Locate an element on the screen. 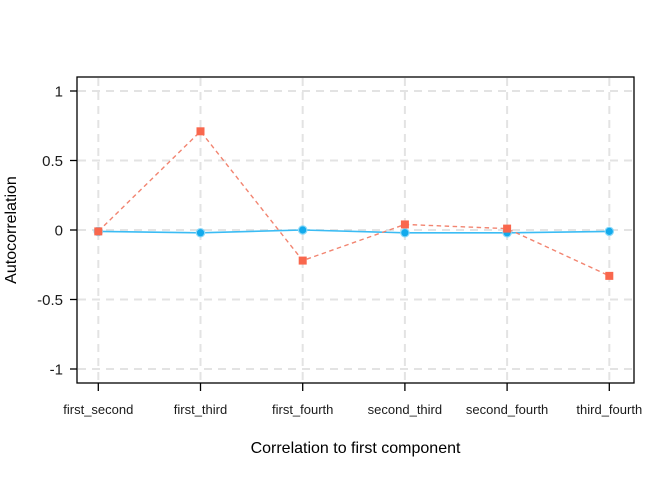  y-tick-label: -1 is located at coordinates (56, 369).